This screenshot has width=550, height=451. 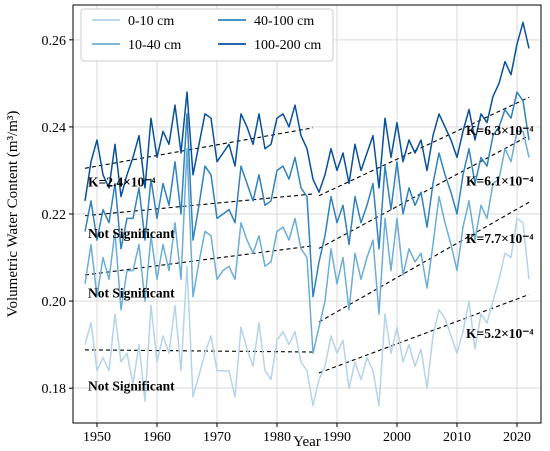 I want to click on ns-40-100: Not Significant, so click(x=131, y=233).